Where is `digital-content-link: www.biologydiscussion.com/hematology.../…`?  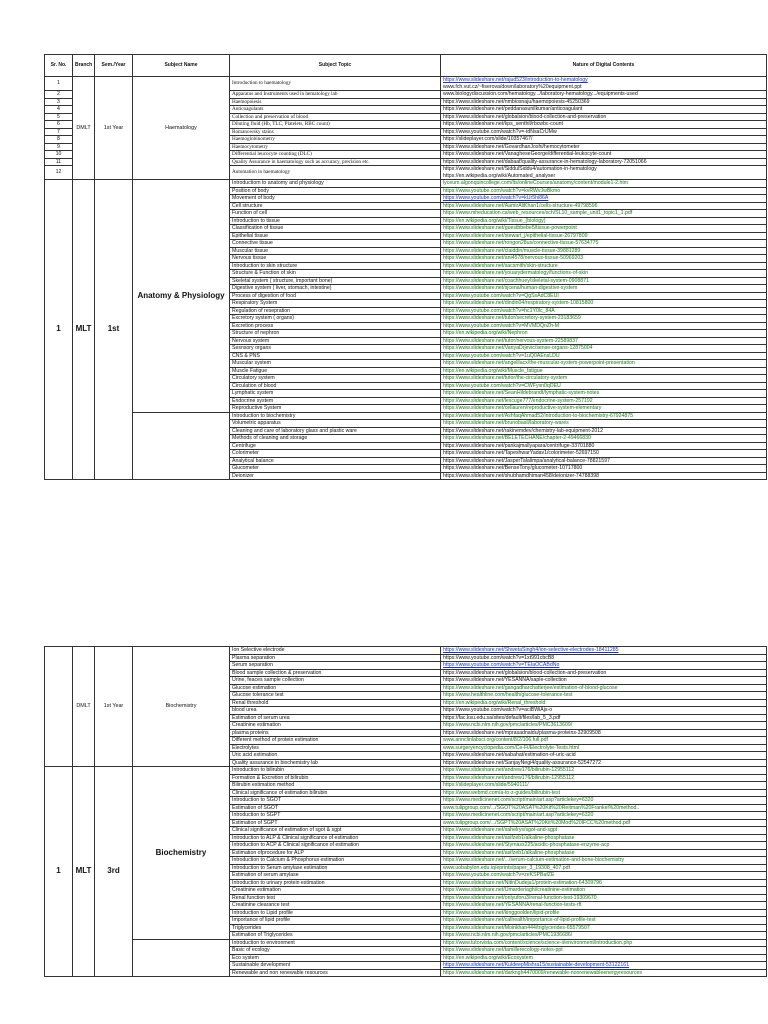 digital-content-link: www.biologydiscussion.com/hematology.../… is located at coordinates (540, 94).